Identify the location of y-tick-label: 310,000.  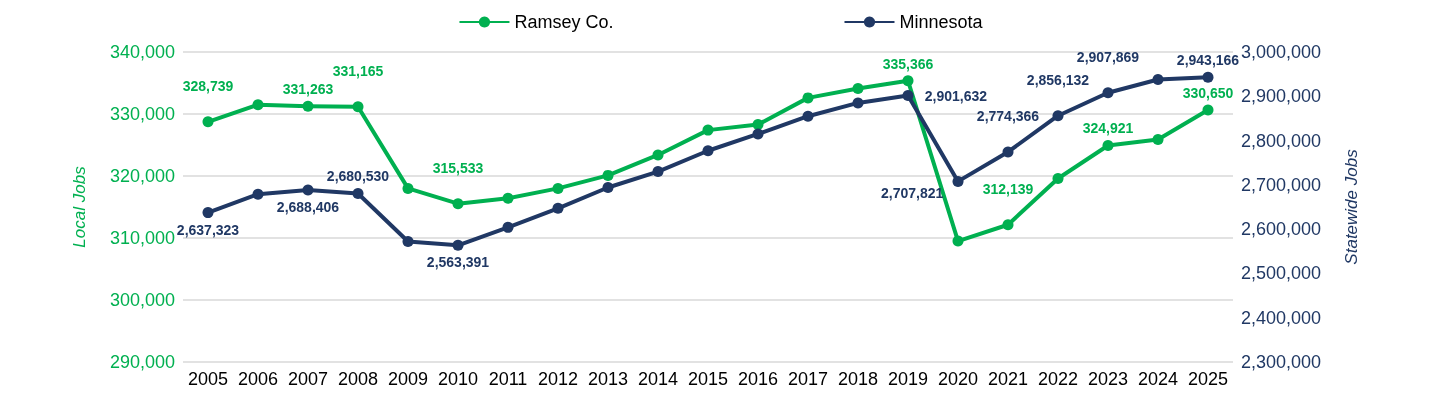
(142, 238).